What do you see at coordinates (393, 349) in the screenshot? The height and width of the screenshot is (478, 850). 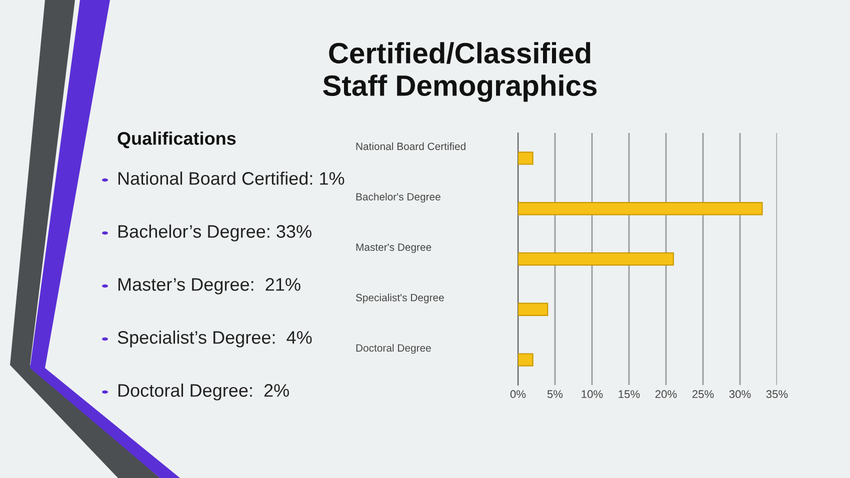 I see `y-tick-label: Doctoral Degree` at bounding box center [393, 349].